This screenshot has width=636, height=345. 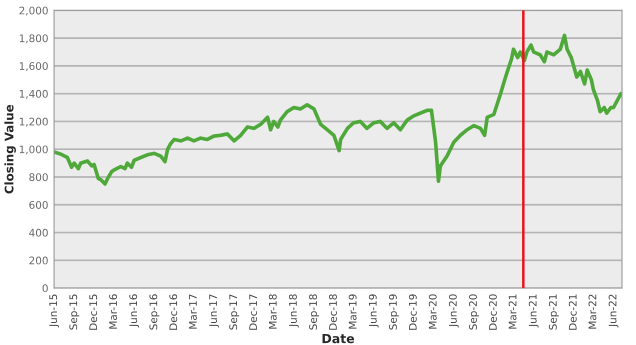 I want to click on x-tick-label: Jun-18, so click(x=293, y=311).